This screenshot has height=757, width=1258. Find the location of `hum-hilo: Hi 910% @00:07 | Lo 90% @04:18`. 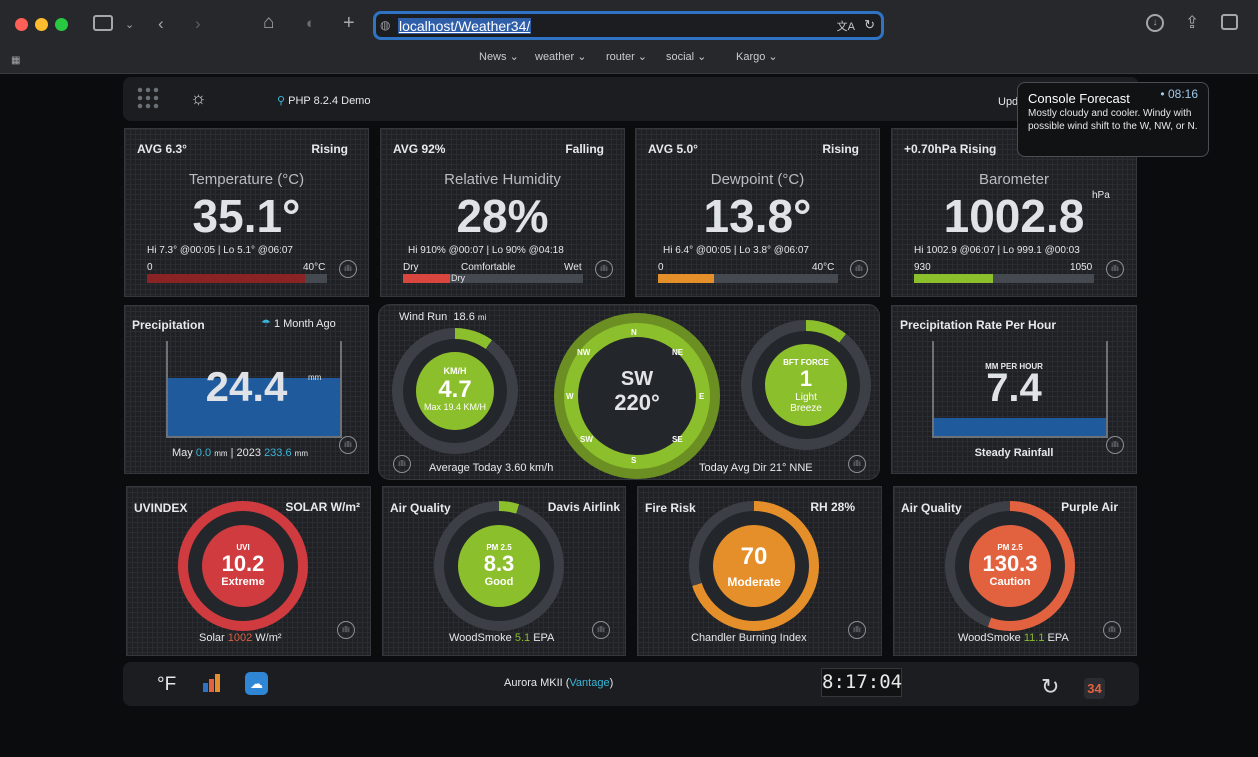

hum-hilo: Hi 910% @00:07 | Lo 90% @04:18 is located at coordinates (486, 250).